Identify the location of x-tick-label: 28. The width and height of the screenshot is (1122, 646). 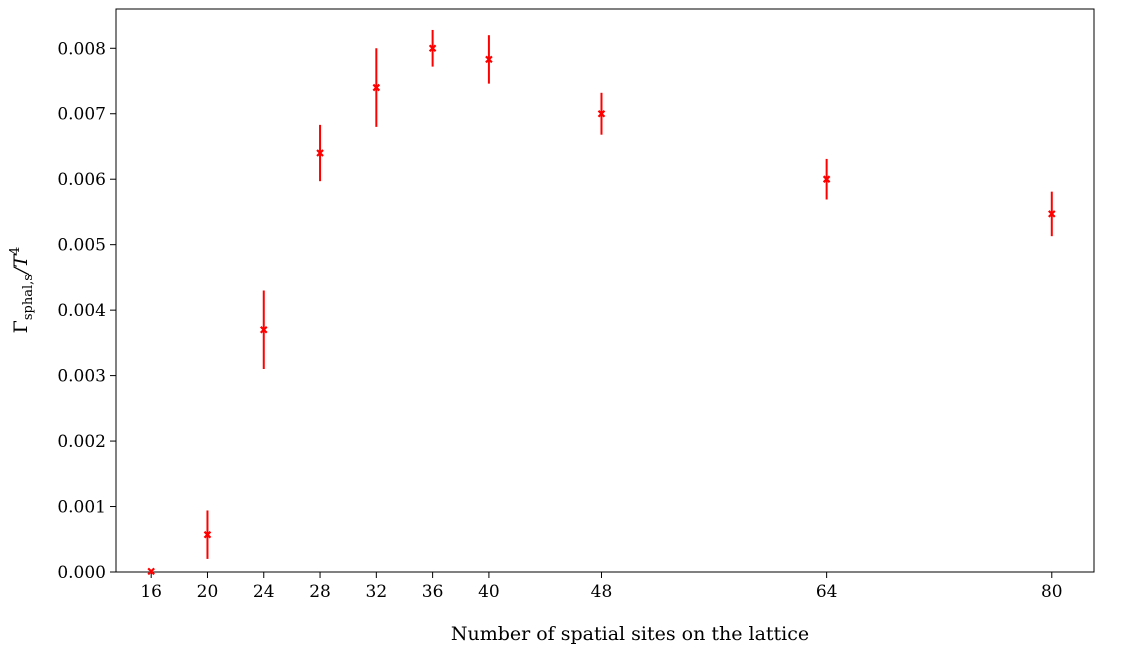
(320, 592).